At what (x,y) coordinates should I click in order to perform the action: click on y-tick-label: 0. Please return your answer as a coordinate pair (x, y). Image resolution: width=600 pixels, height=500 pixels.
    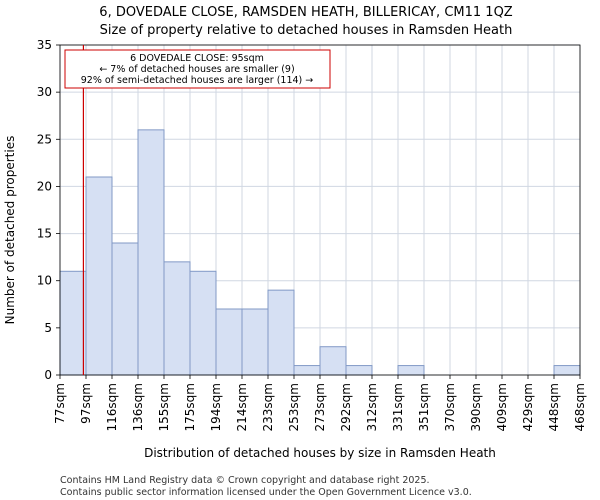
    Looking at the image, I should click on (48, 375).